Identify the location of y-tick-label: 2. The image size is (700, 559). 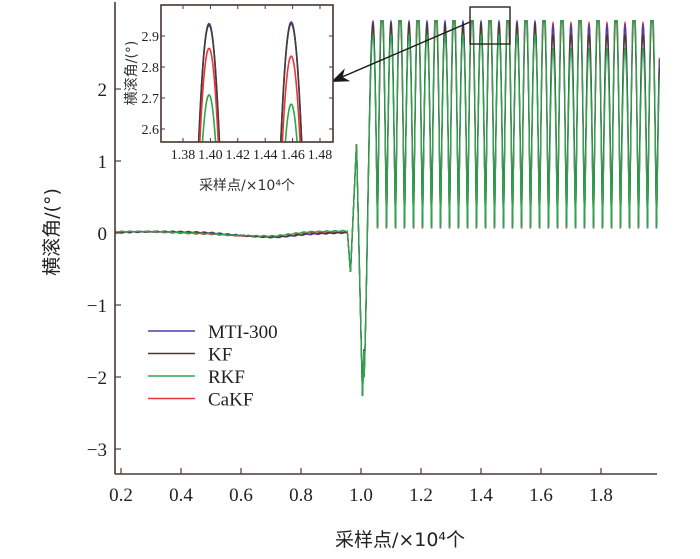
(103, 90).